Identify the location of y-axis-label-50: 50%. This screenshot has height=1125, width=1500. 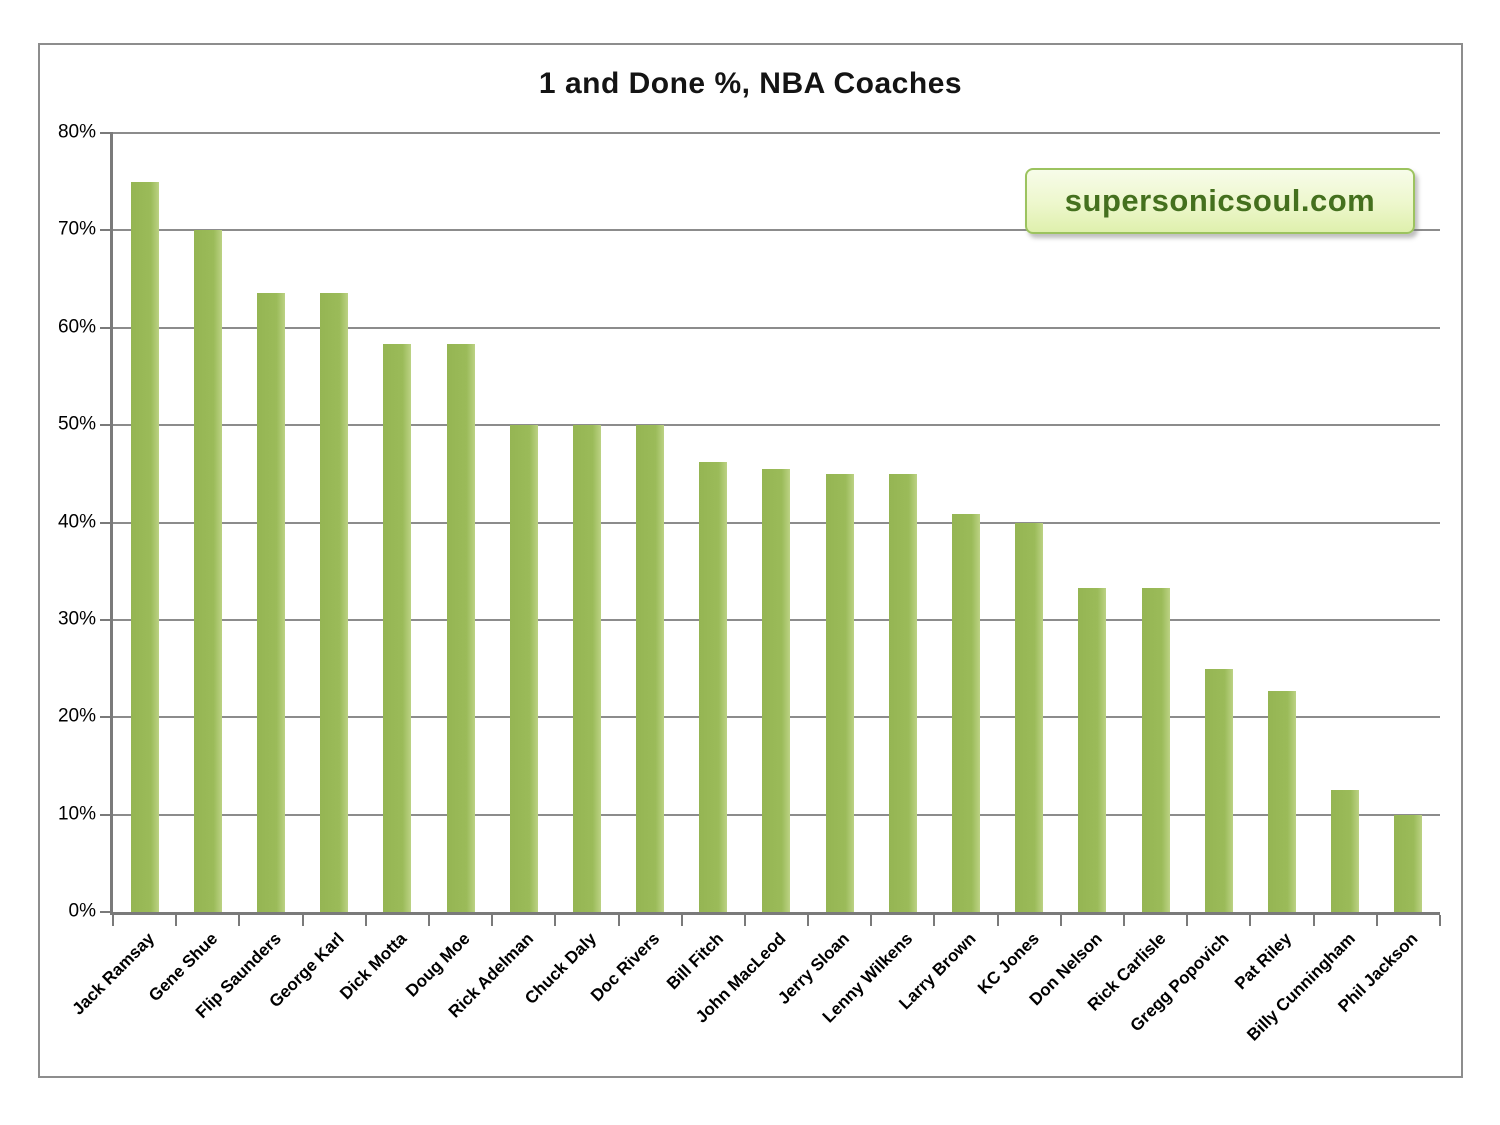
(76, 424).